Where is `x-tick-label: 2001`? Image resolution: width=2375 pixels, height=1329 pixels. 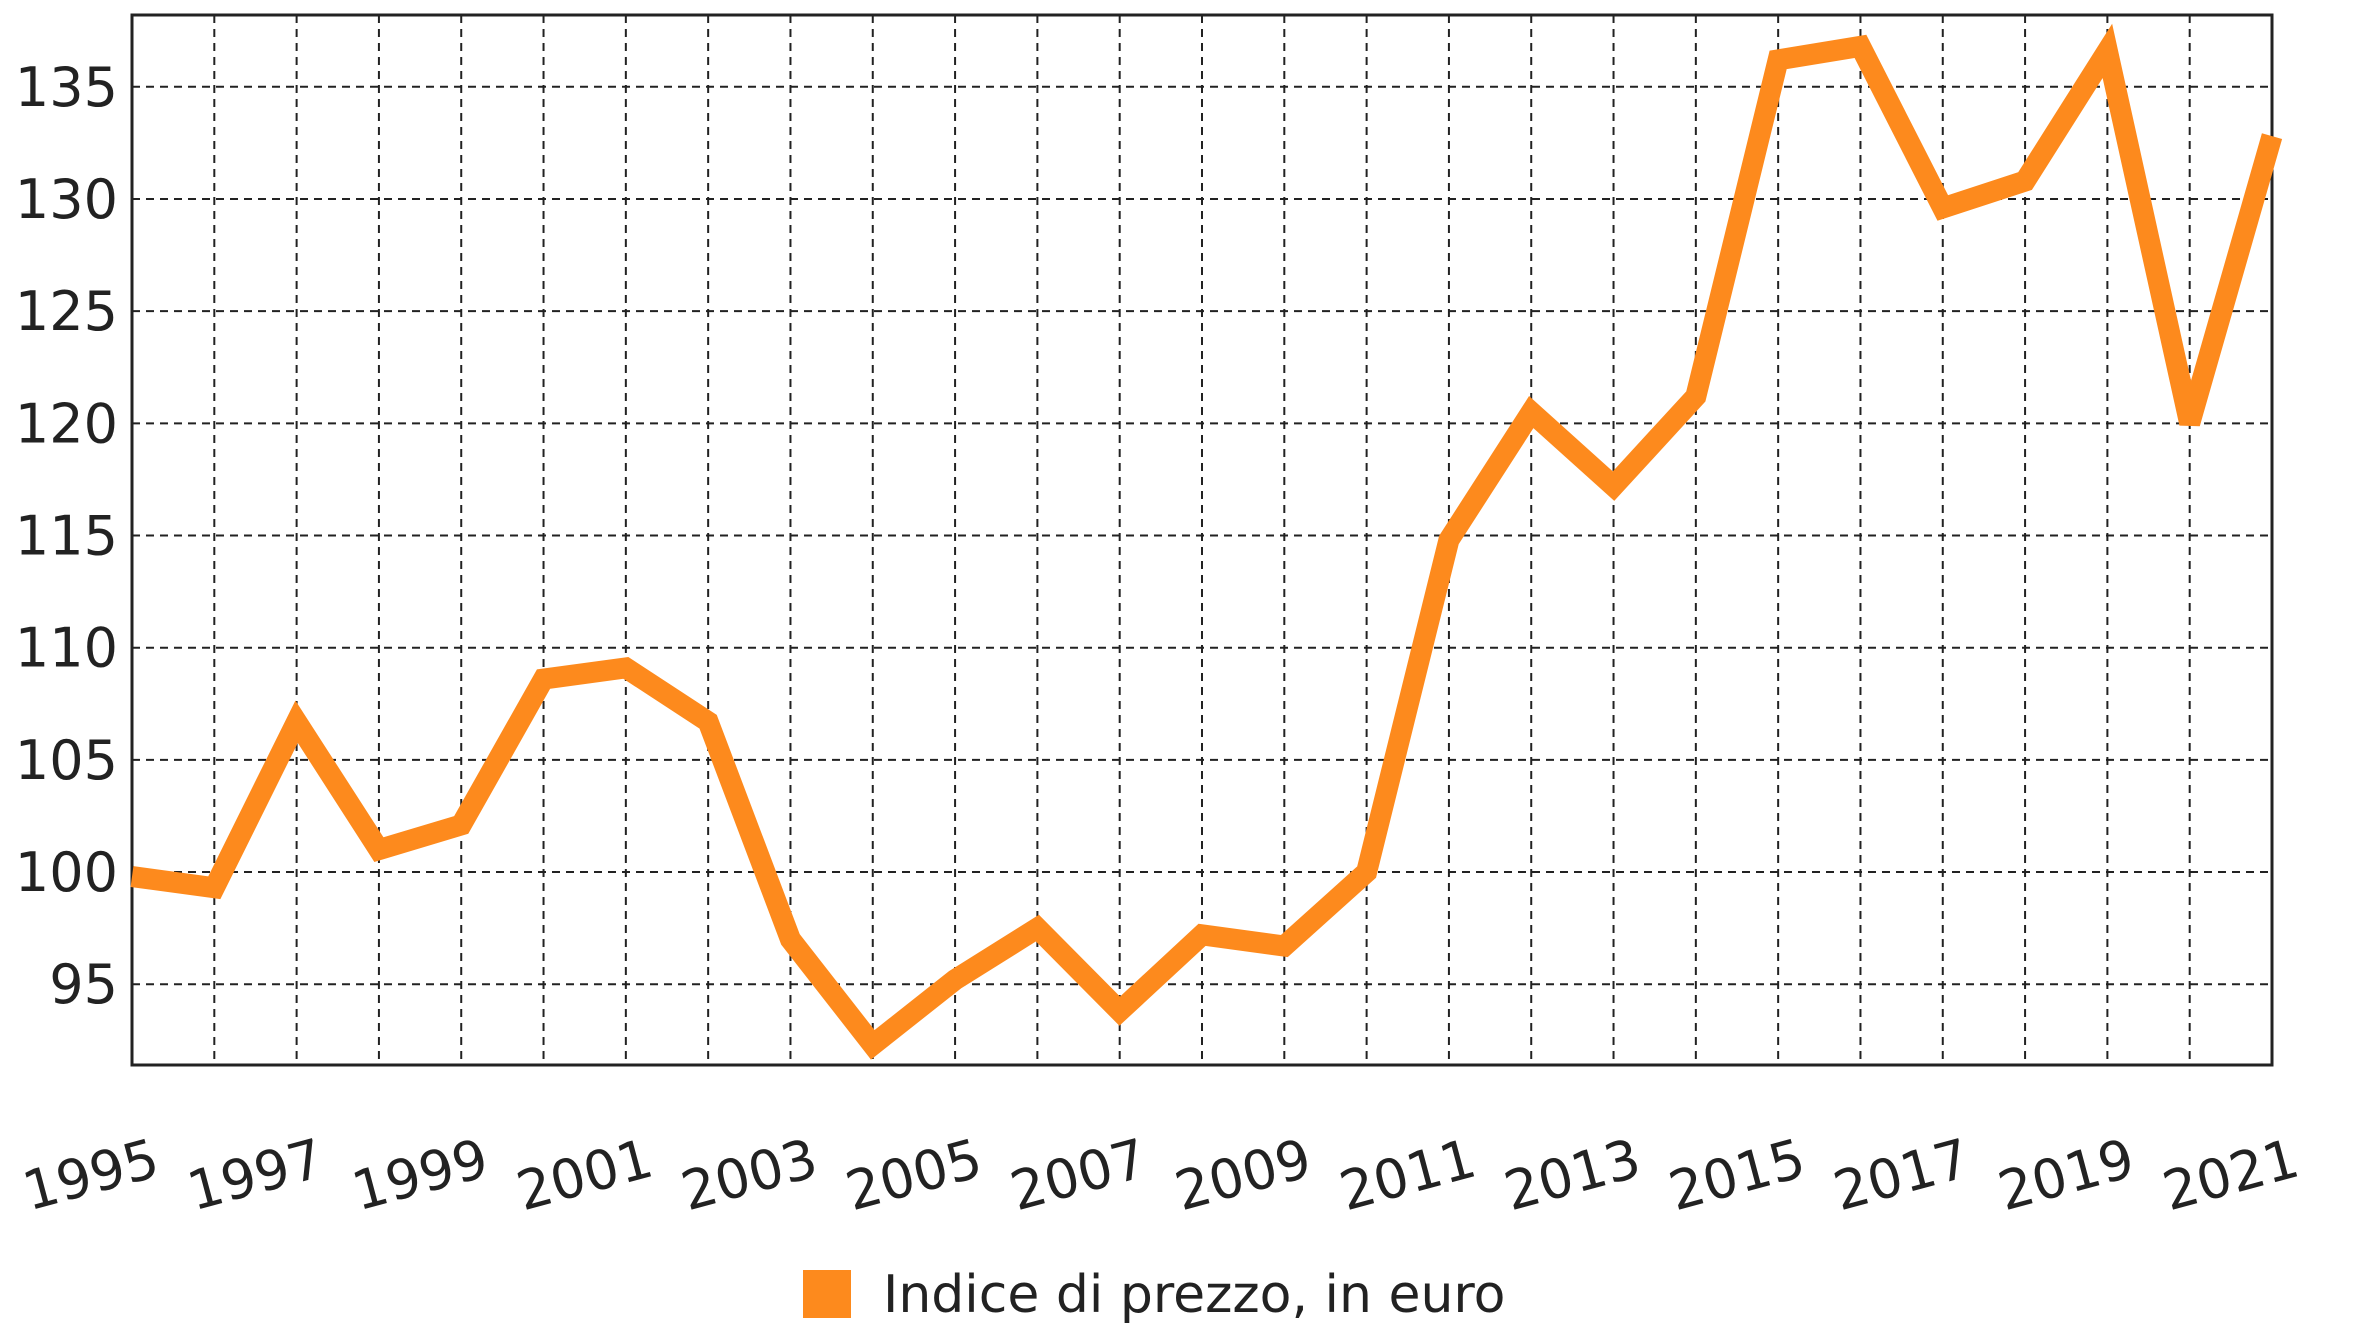
x-tick-label: 2001 is located at coordinates (584, 1175).